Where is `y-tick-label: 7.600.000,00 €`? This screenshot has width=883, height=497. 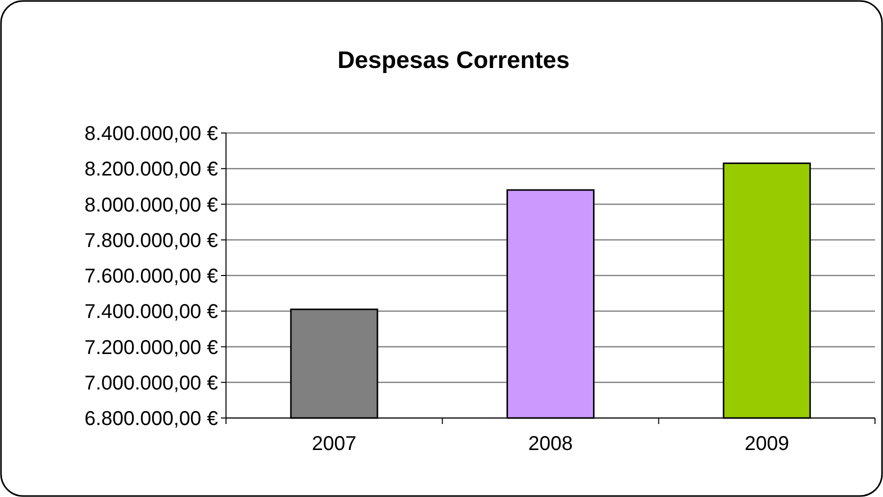 y-tick-label: 7.600.000,00 € is located at coordinates (151, 277).